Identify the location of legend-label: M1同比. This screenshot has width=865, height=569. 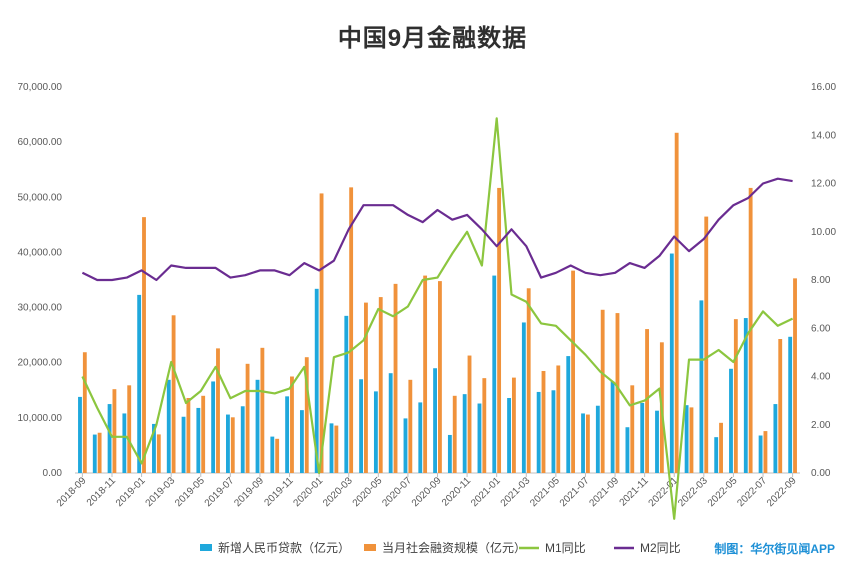
(565, 548).